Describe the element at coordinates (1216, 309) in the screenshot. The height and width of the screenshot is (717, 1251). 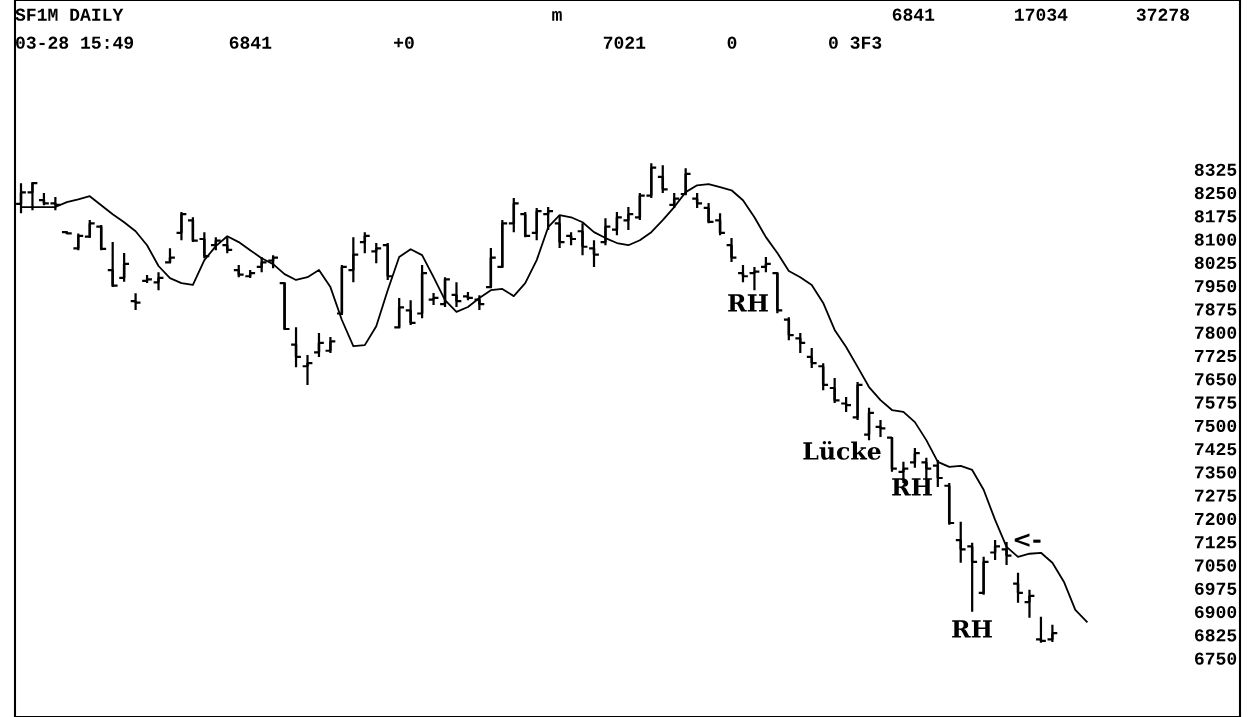
I see `y-tick-label: 7875` at that location.